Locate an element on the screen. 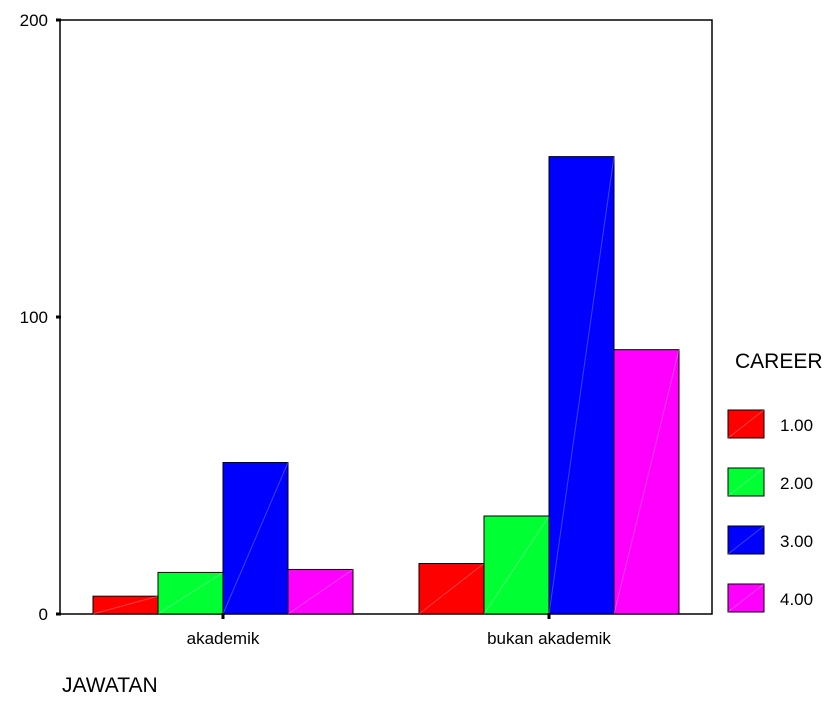  x-axis: akademik bukan akademik is located at coordinates (399, 630).